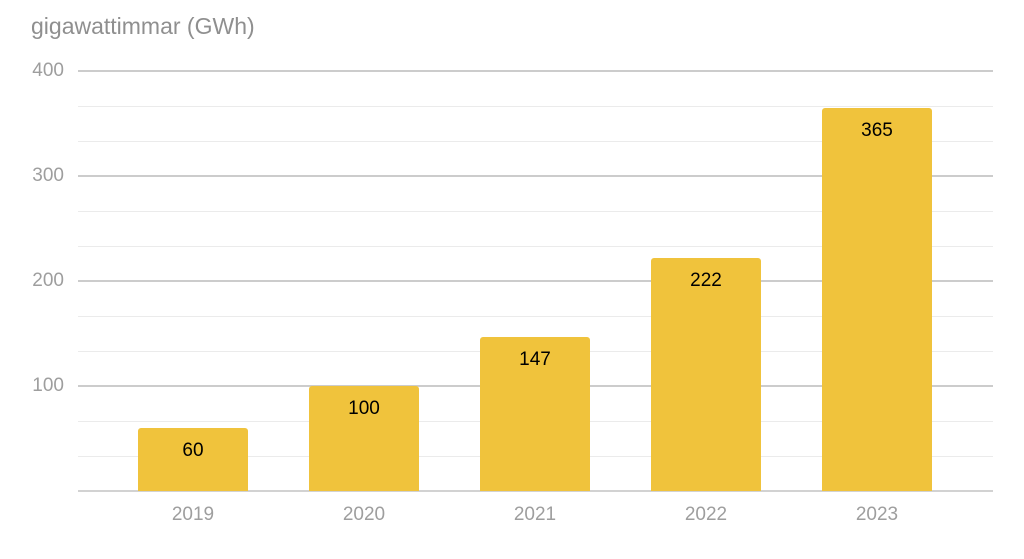  What do you see at coordinates (364, 438) in the screenshot?
I see `bar-2020: 100` at bounding box center [364, 438].